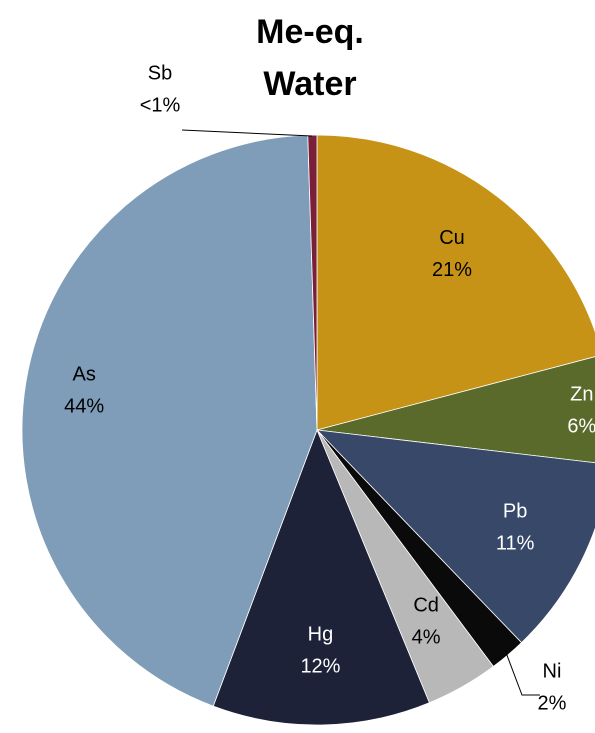  What do you see at coordinates (426, 638) in the screenshot?
I see `value-label: 4%` at bounding box center [426, 638].